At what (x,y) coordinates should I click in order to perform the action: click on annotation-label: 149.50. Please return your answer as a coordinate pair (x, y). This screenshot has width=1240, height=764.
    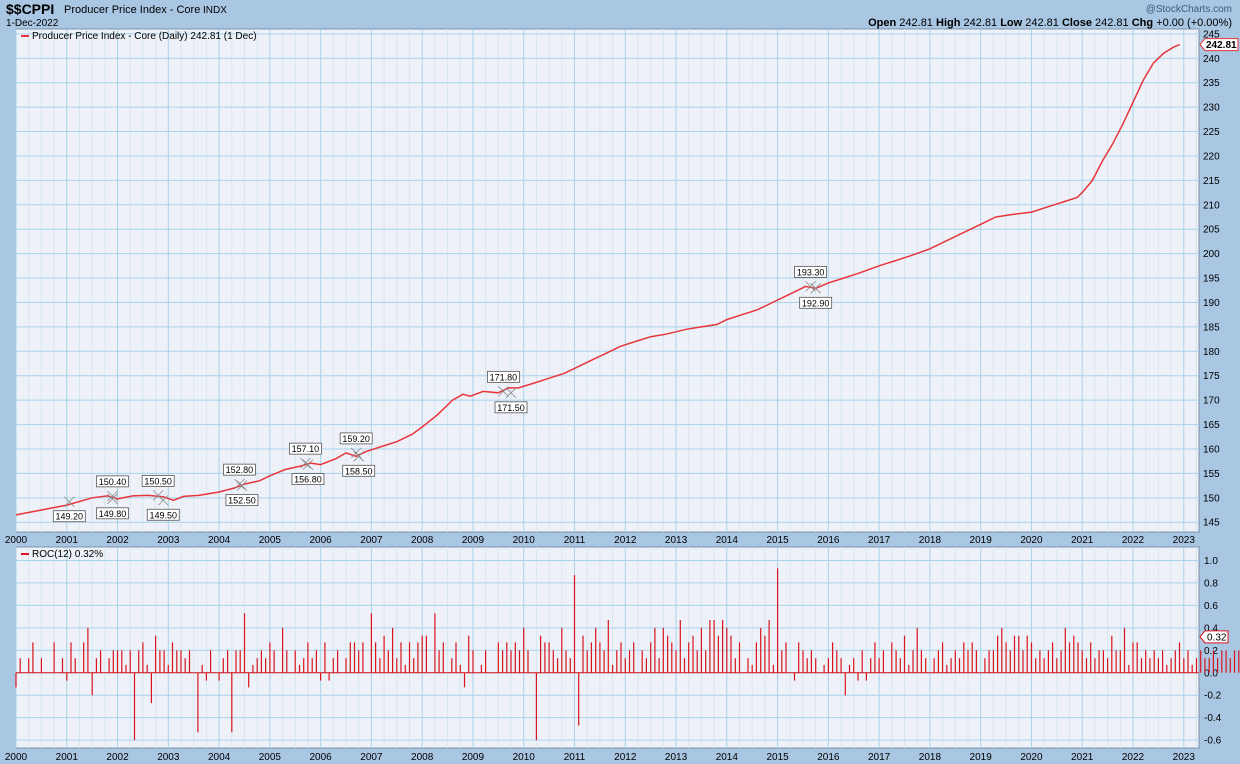
    Looking at the image, I should click on (163, 515).